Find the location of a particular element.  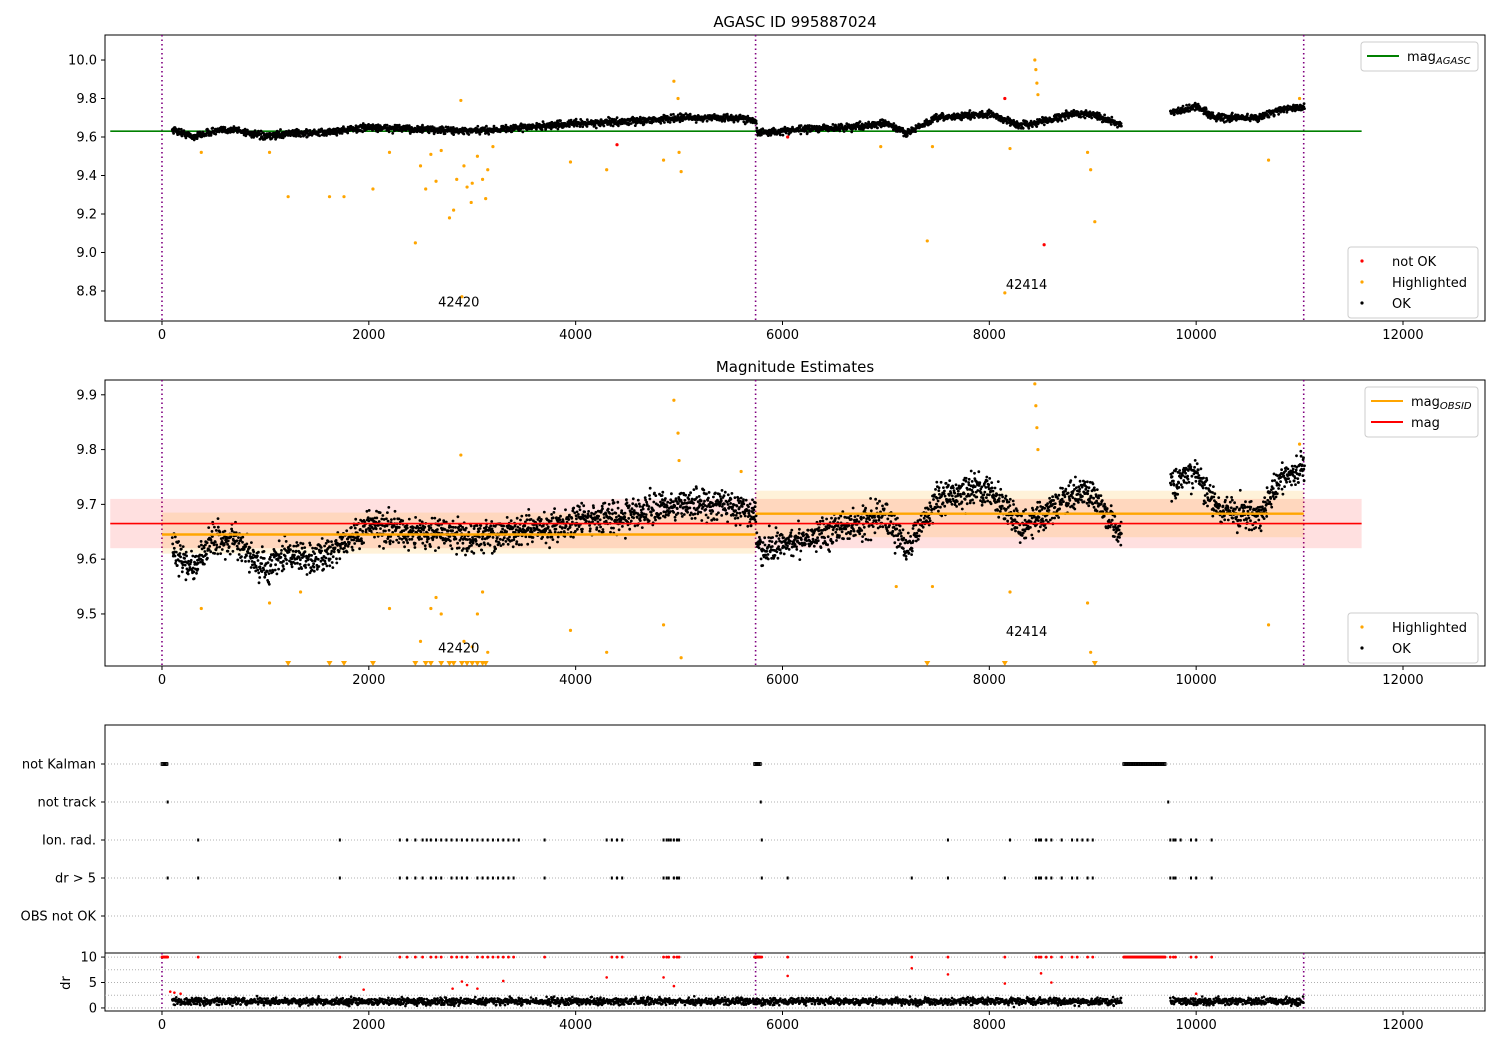

x-tick-label: 2000 is located at coordinates (368, 335).